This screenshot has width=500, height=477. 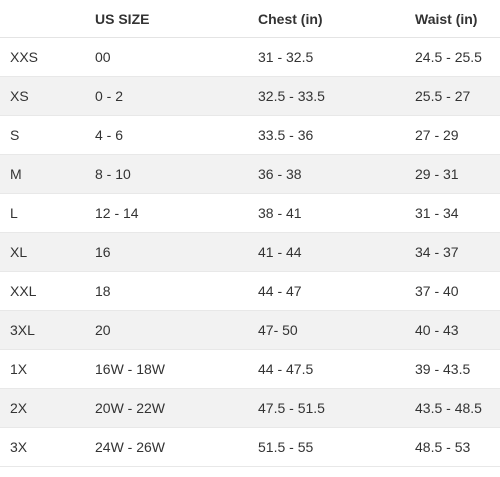 I want to click on table-cell: 39 - 43.5, so click(x=452, y=369).